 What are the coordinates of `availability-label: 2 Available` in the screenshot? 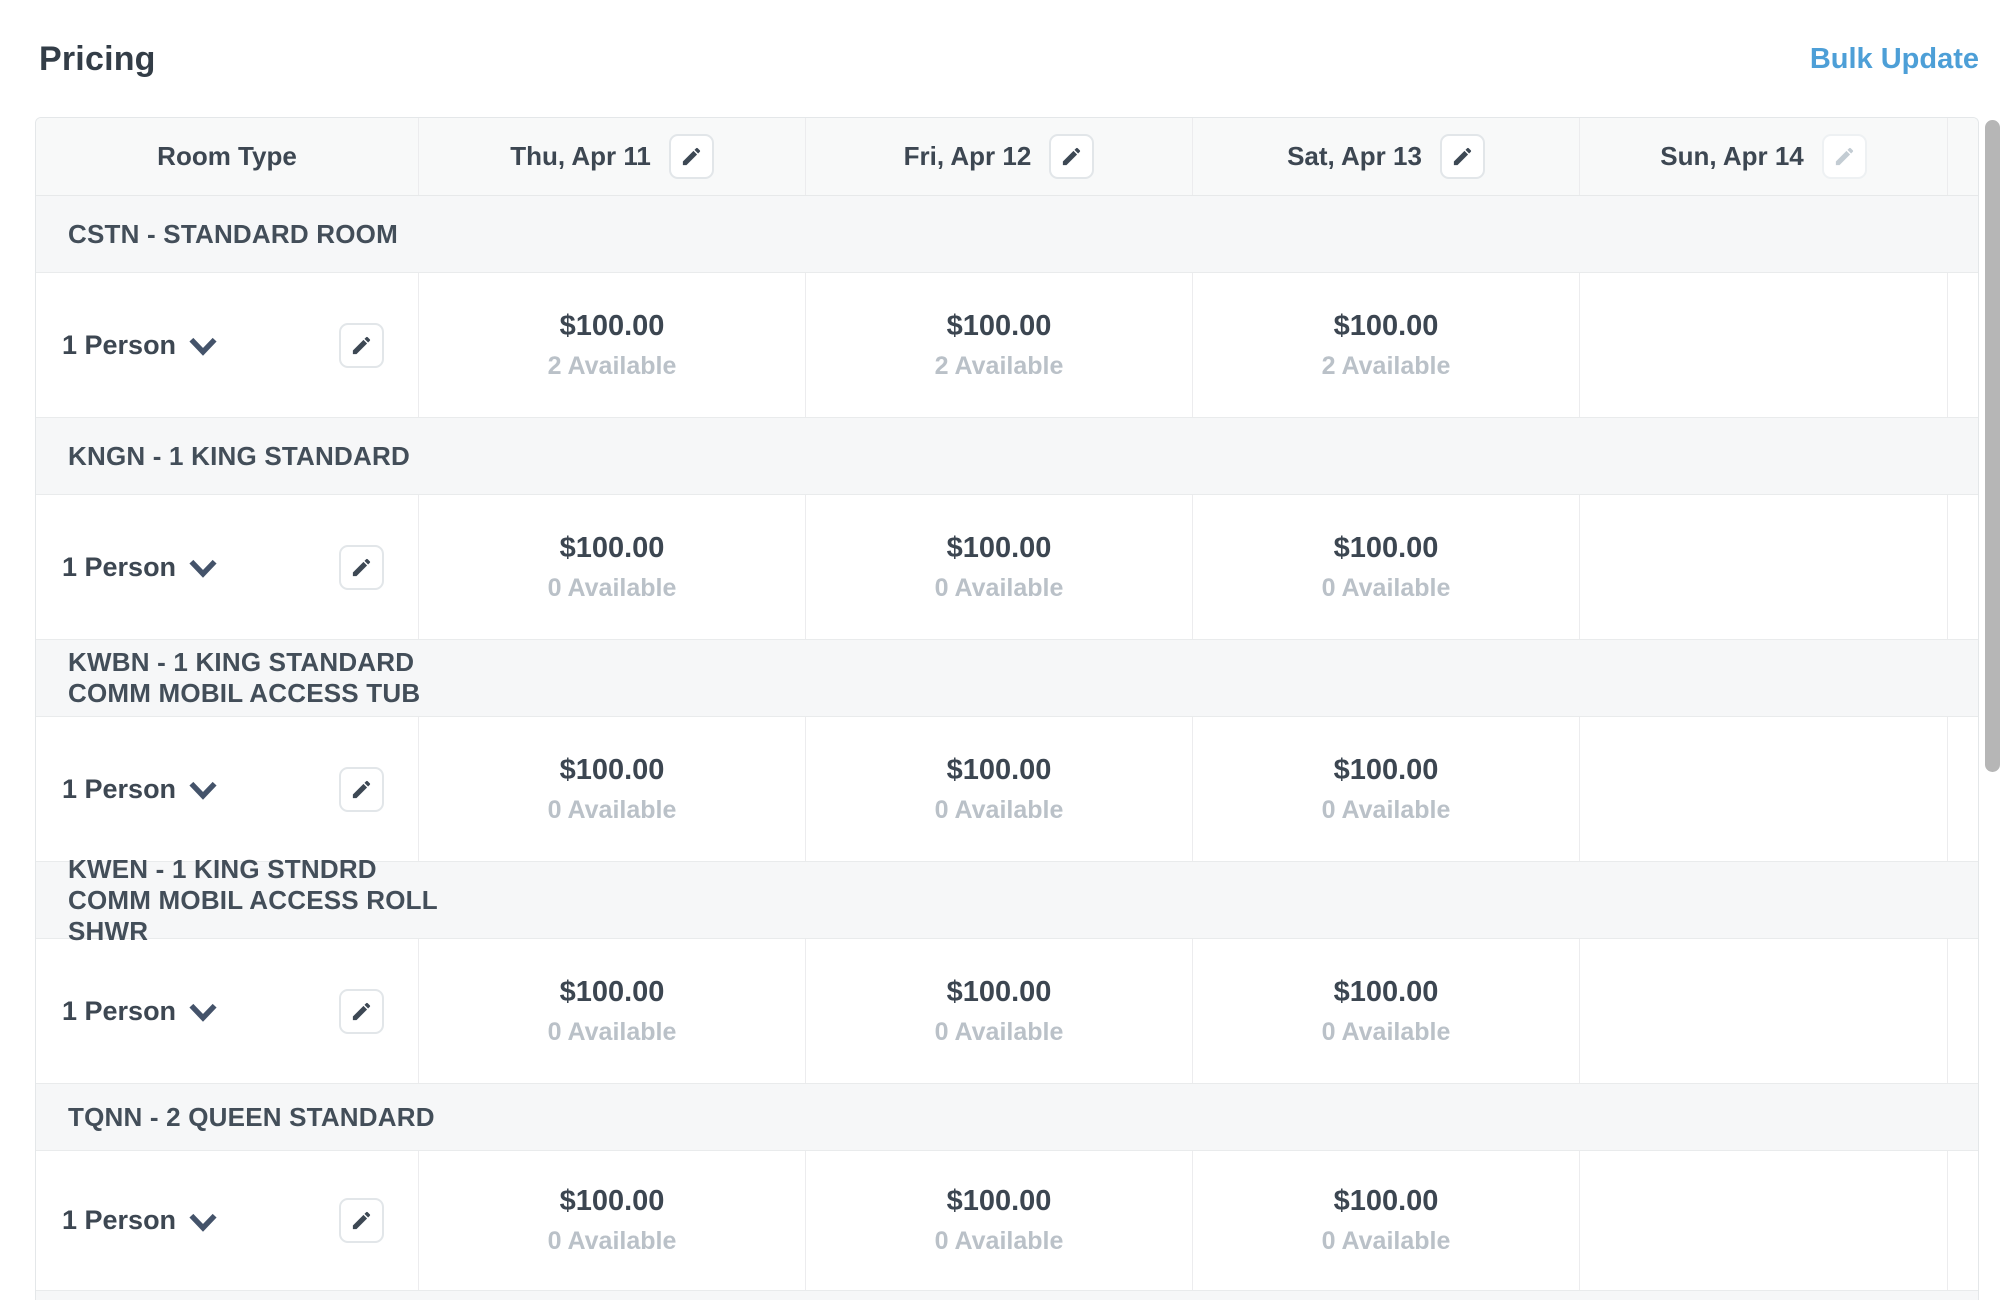 It's located at (1386, 365).